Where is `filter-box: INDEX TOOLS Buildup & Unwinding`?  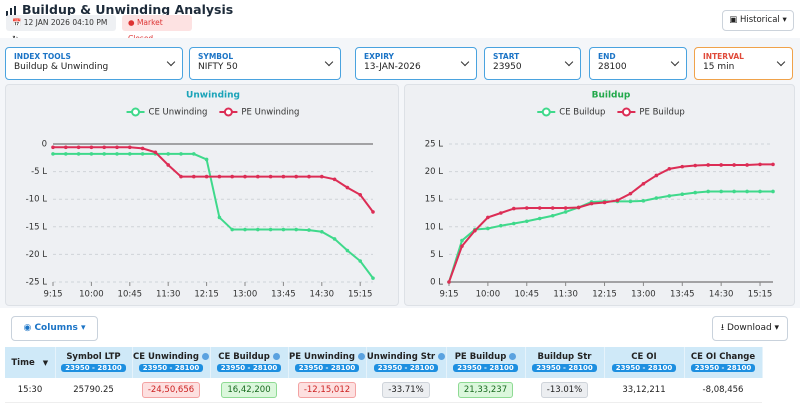 filter-box: INDEX TOOLS Buildup & Unwinding is located at coordinates (94, 63).